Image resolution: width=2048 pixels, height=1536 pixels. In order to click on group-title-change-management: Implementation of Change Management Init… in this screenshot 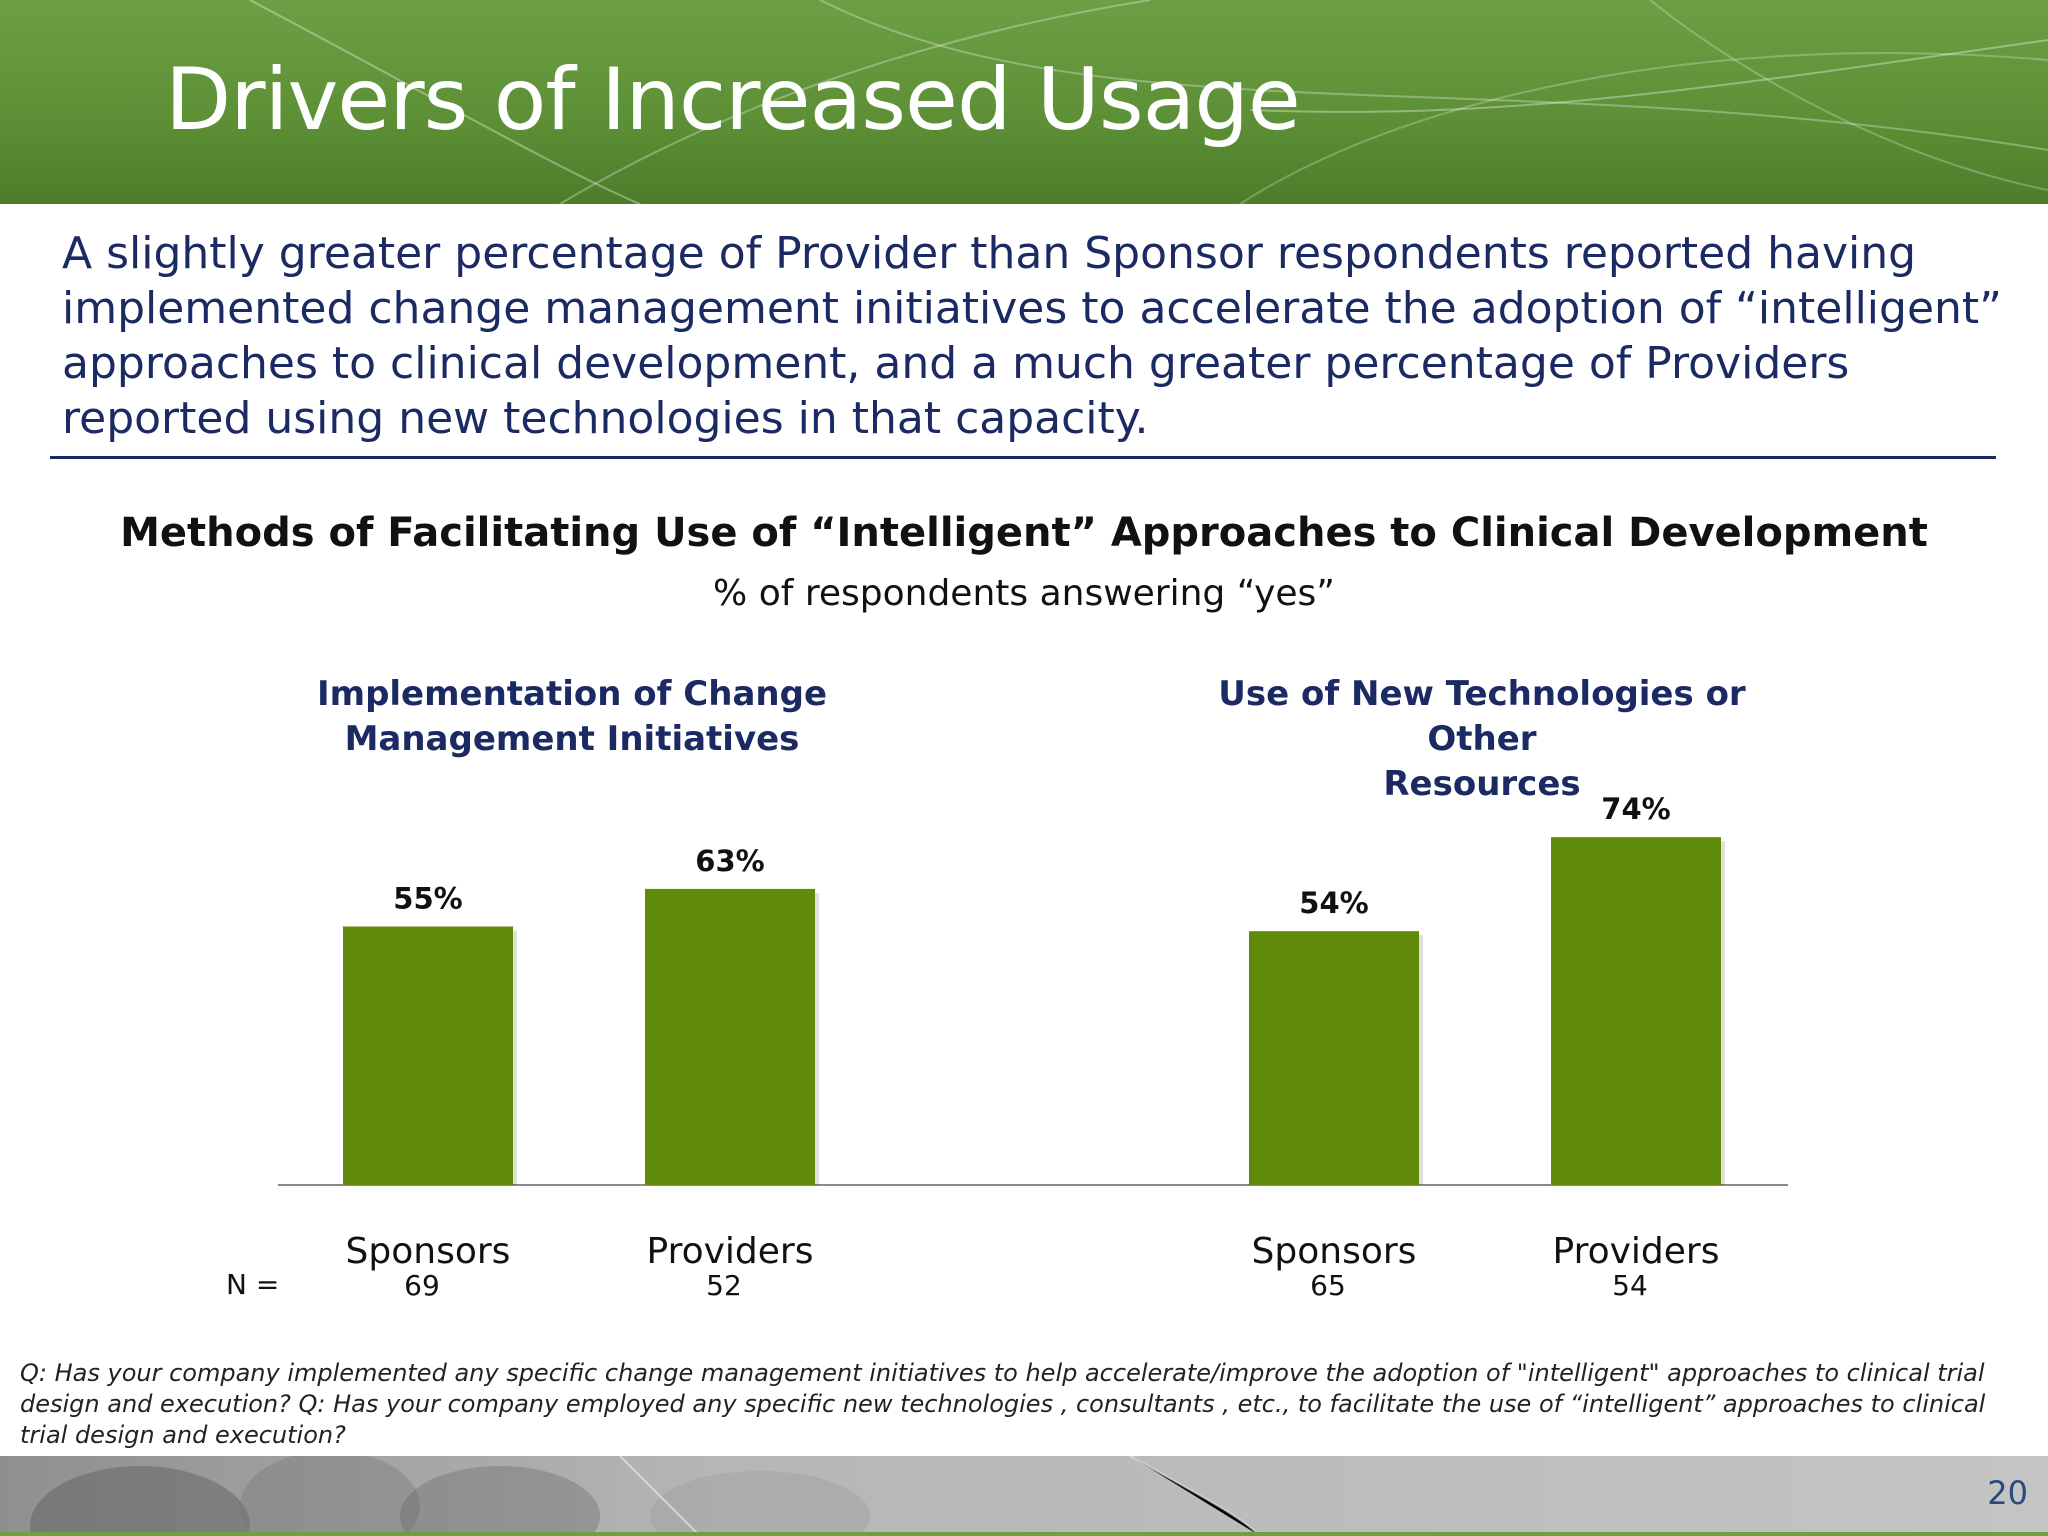, I will do `click(572, 717)`.